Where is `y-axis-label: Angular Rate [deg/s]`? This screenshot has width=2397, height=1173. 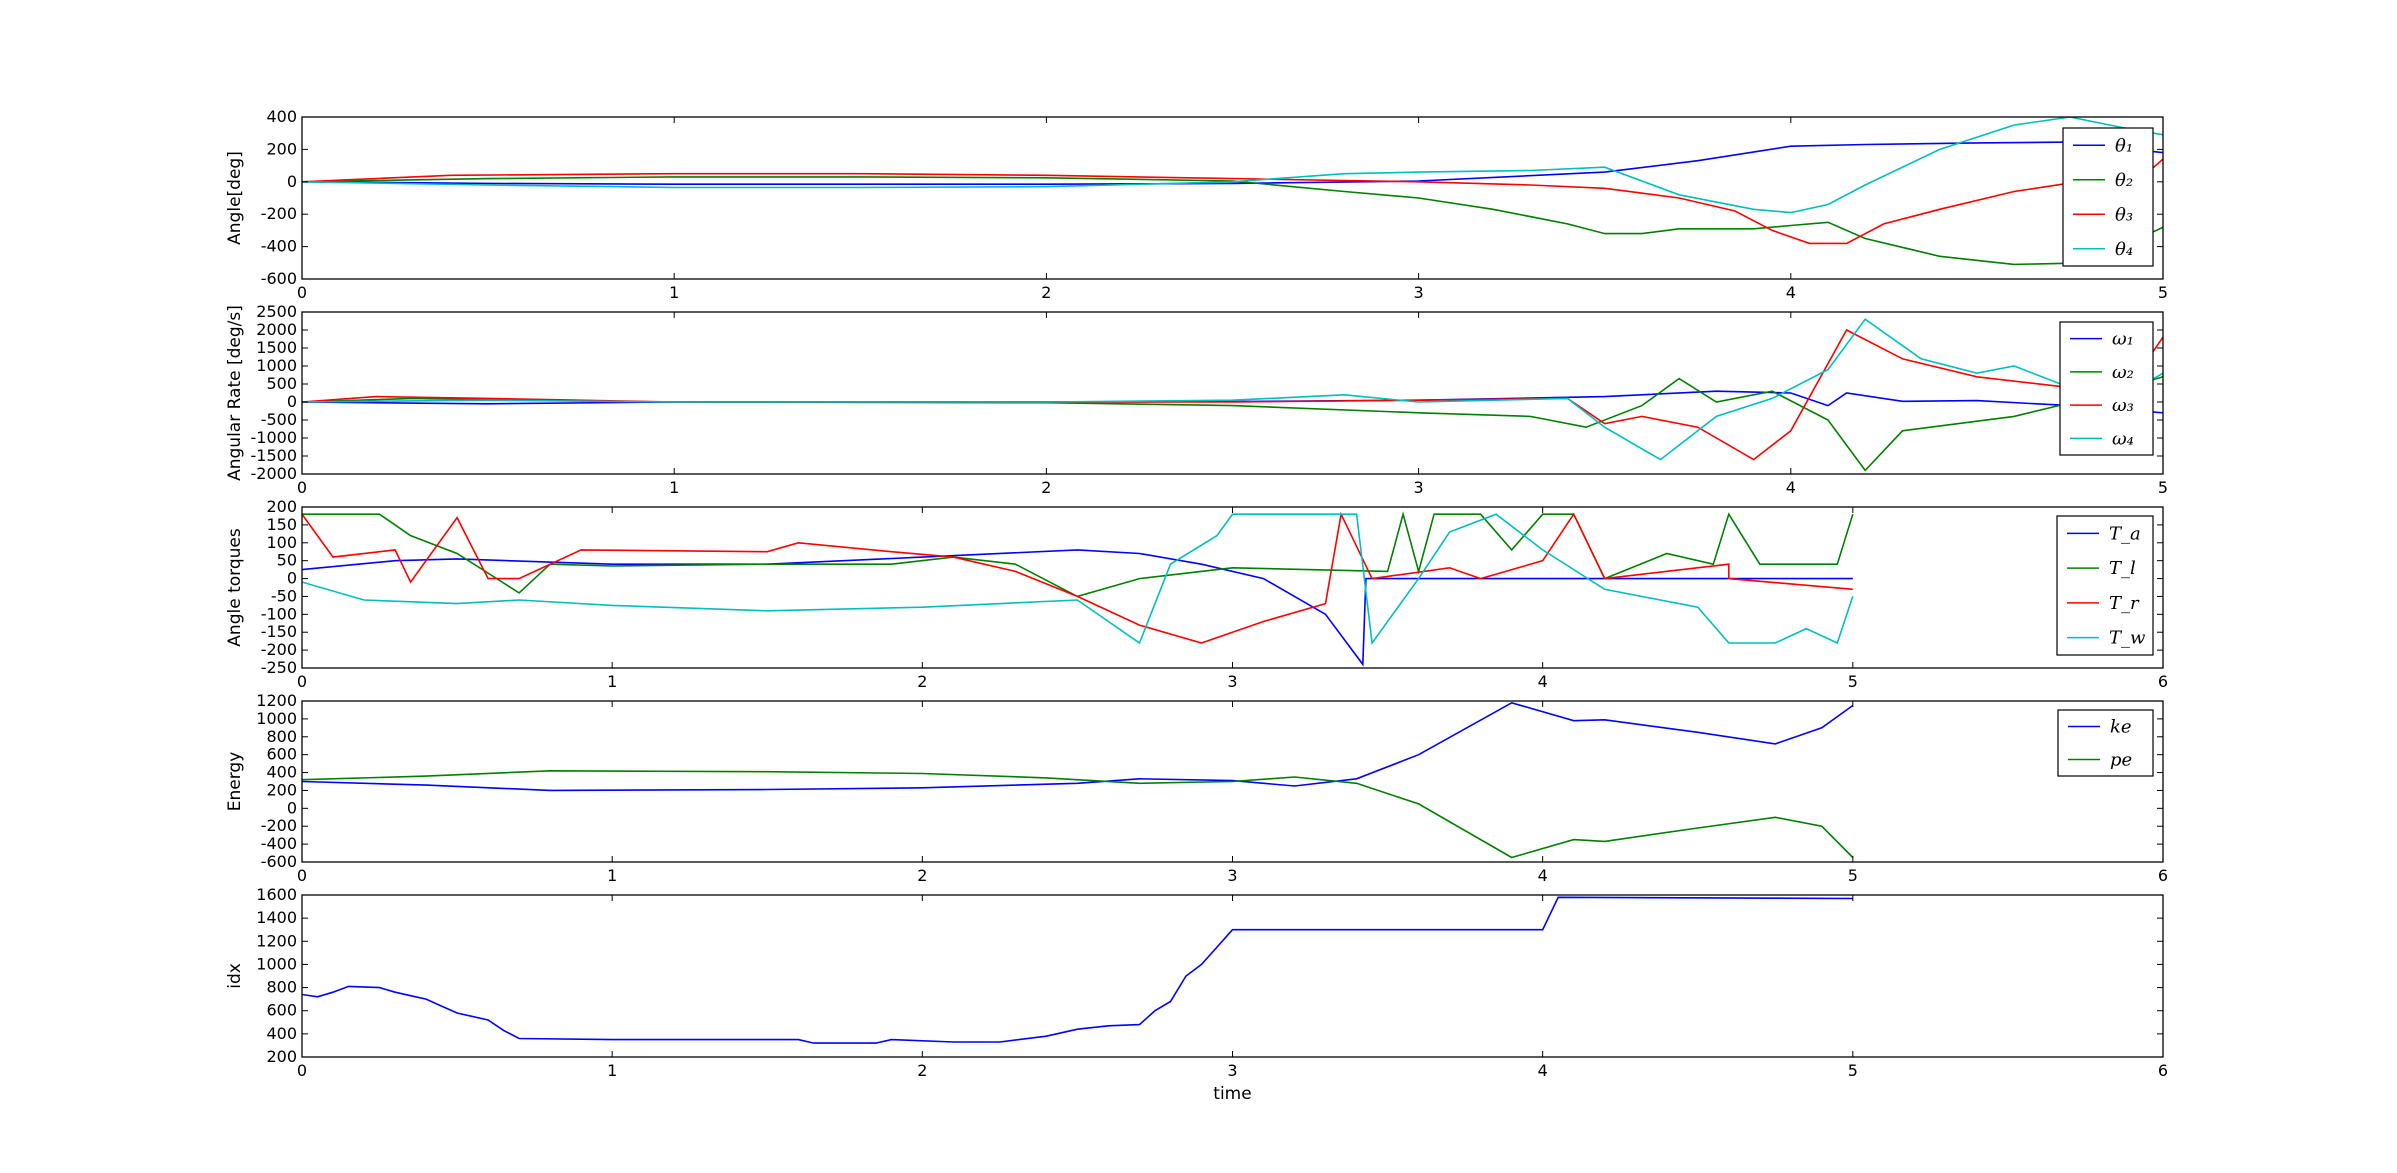
y-axis-label: Angular Rate [deg/s] is located at coordinates (235, 393).